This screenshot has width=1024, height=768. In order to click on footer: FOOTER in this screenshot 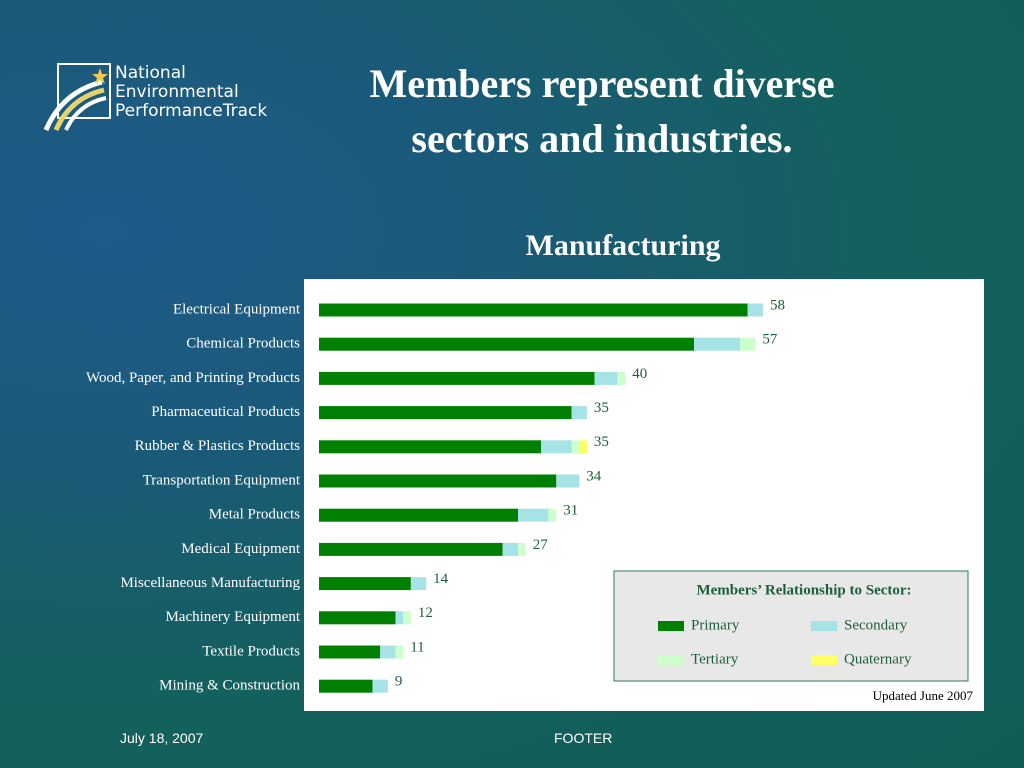, I will do `click(583, 738)`.